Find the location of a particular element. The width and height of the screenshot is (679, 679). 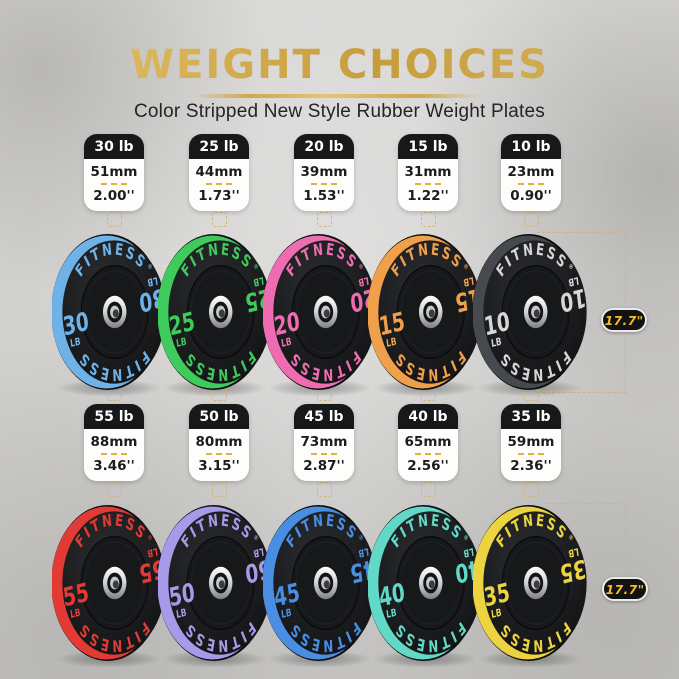

thickness-mm: 51mm is located at coordinates (114, 172).